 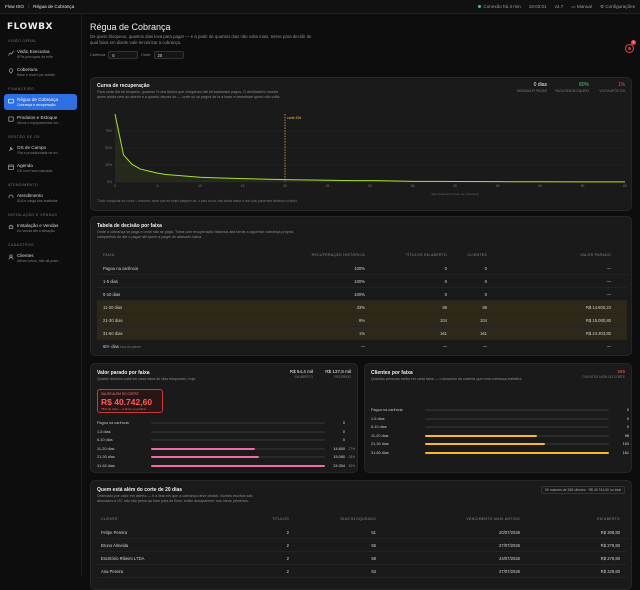 I want to click on recovery-title: Curva de recuperação, so click(x=123, y=86).